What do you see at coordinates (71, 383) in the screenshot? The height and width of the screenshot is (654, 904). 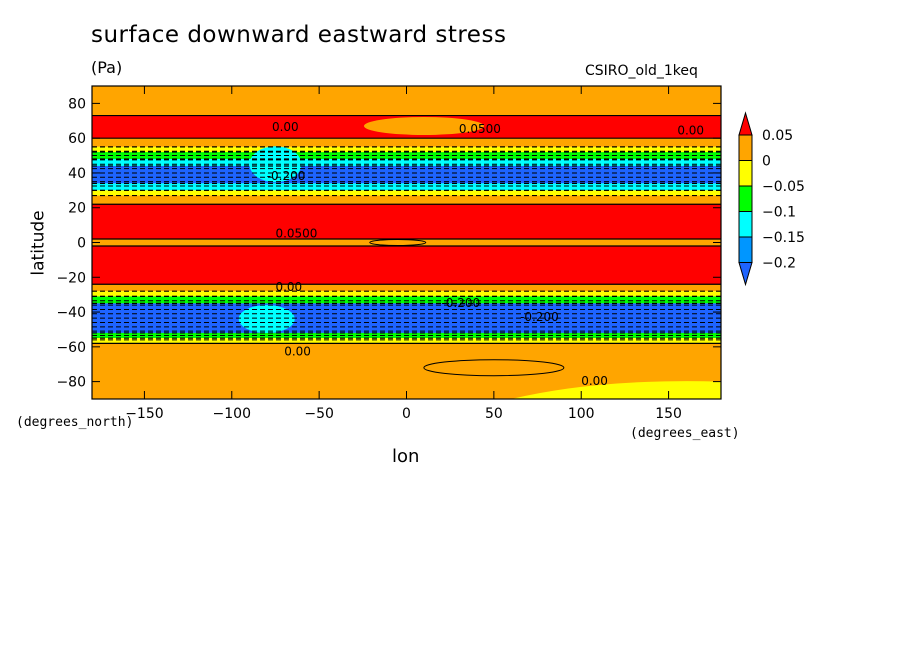 I see `y-tick-label: −80` at bounding box center [71, 383].